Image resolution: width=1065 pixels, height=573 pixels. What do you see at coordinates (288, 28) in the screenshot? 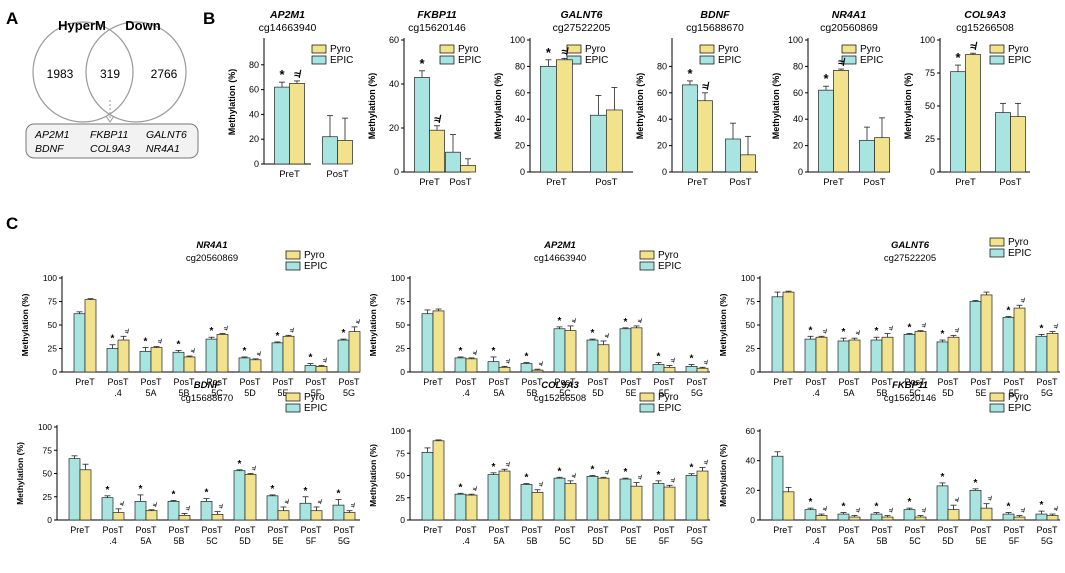
I see `chart-subtitle: cg14663940` at bounding box center [288, 28].